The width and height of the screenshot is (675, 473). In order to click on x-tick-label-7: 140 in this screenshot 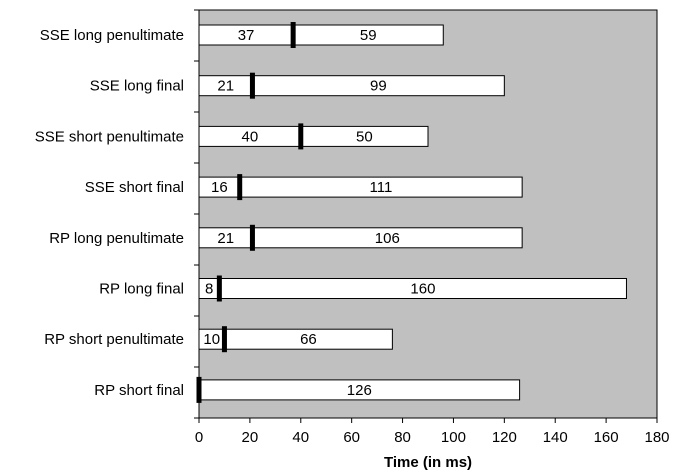, I will do `click(555, 437)`.